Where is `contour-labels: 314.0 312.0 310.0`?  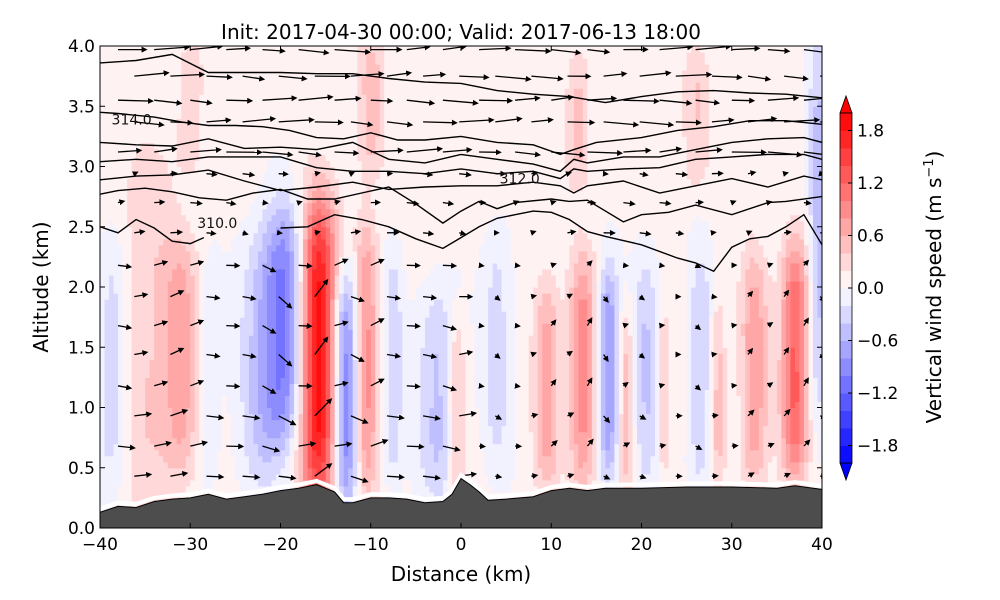
contour-labels: 314.0 312.0 310.0 is located at coordinates (326, 173).